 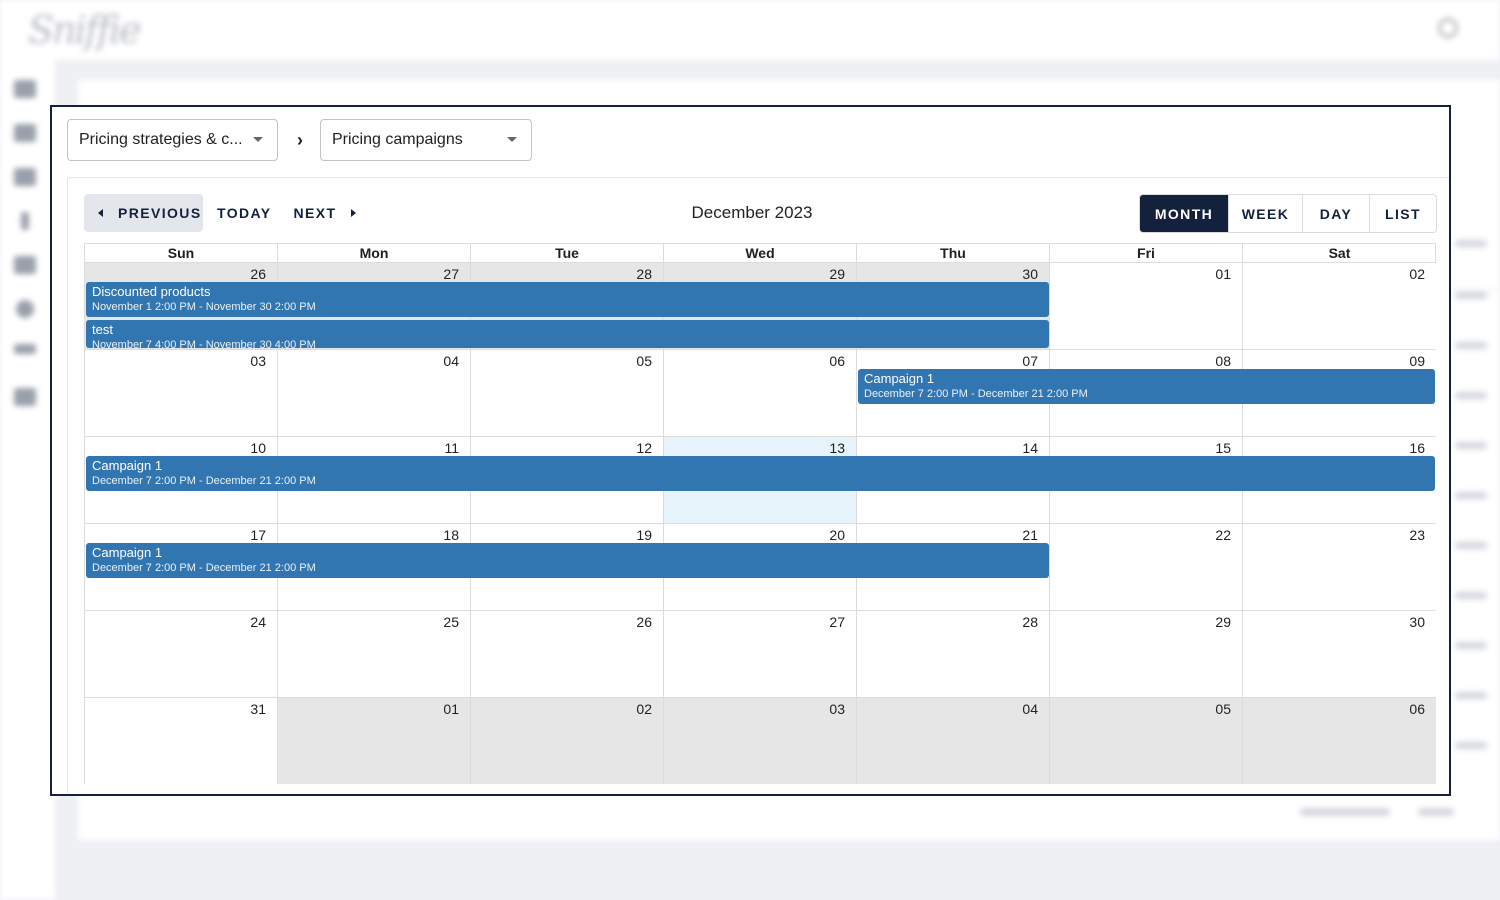 What do you see at coordinates (181, 654) in the screenshot?
I see `day-cell: 24` at bounding box center [181, 654].